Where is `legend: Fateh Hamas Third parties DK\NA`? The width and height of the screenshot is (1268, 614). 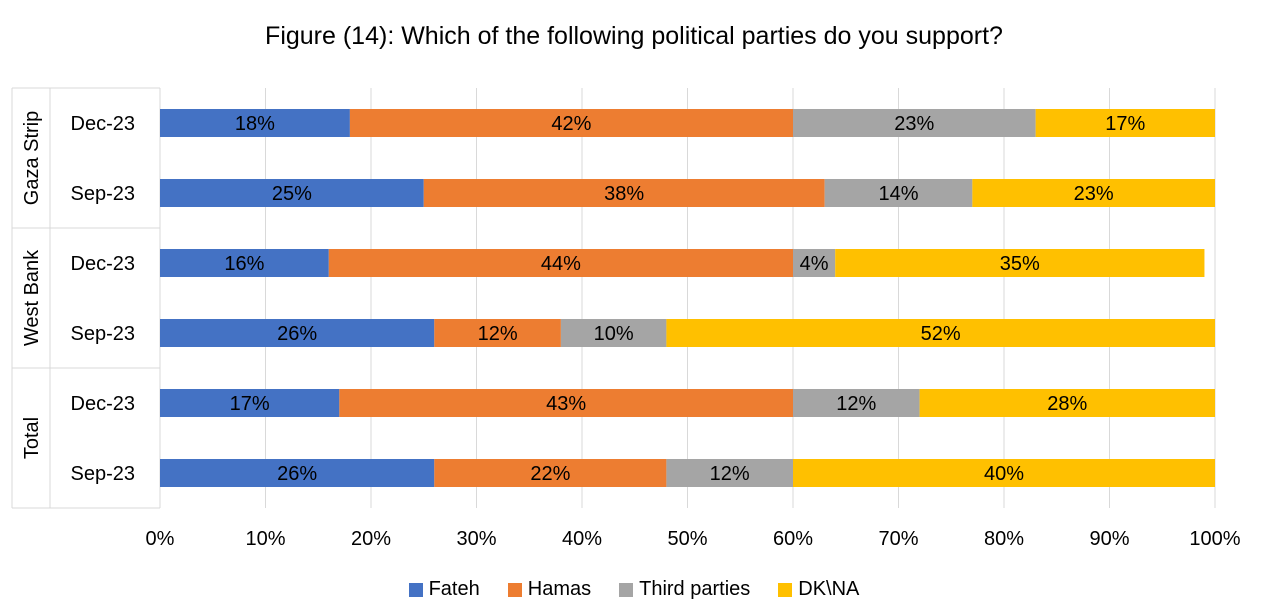
legend: Fateh Hamas Third parties DK\NA is located at coordinates (634, 589).